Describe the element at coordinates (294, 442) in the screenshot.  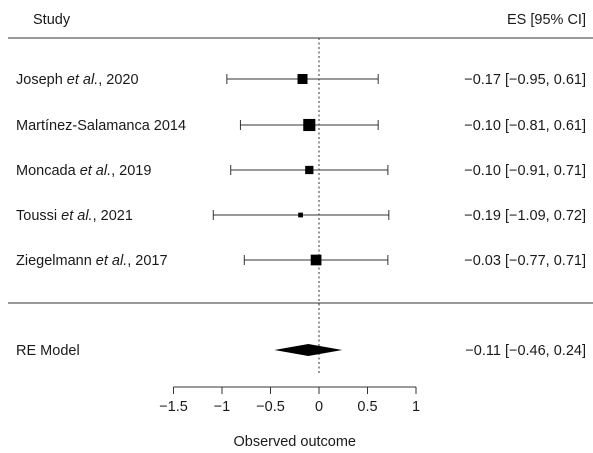
I see `x-axis-label: Observed outcome` at that location.